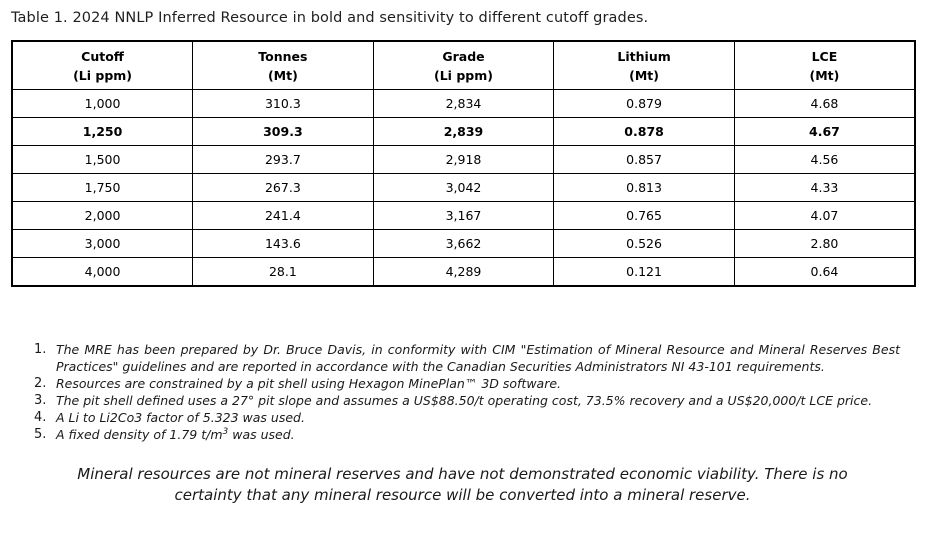 The image size is (927, 556). Describe the element at coordinates (644, 272) in the screenshot. I see `table-cell: 0.121` at that location.